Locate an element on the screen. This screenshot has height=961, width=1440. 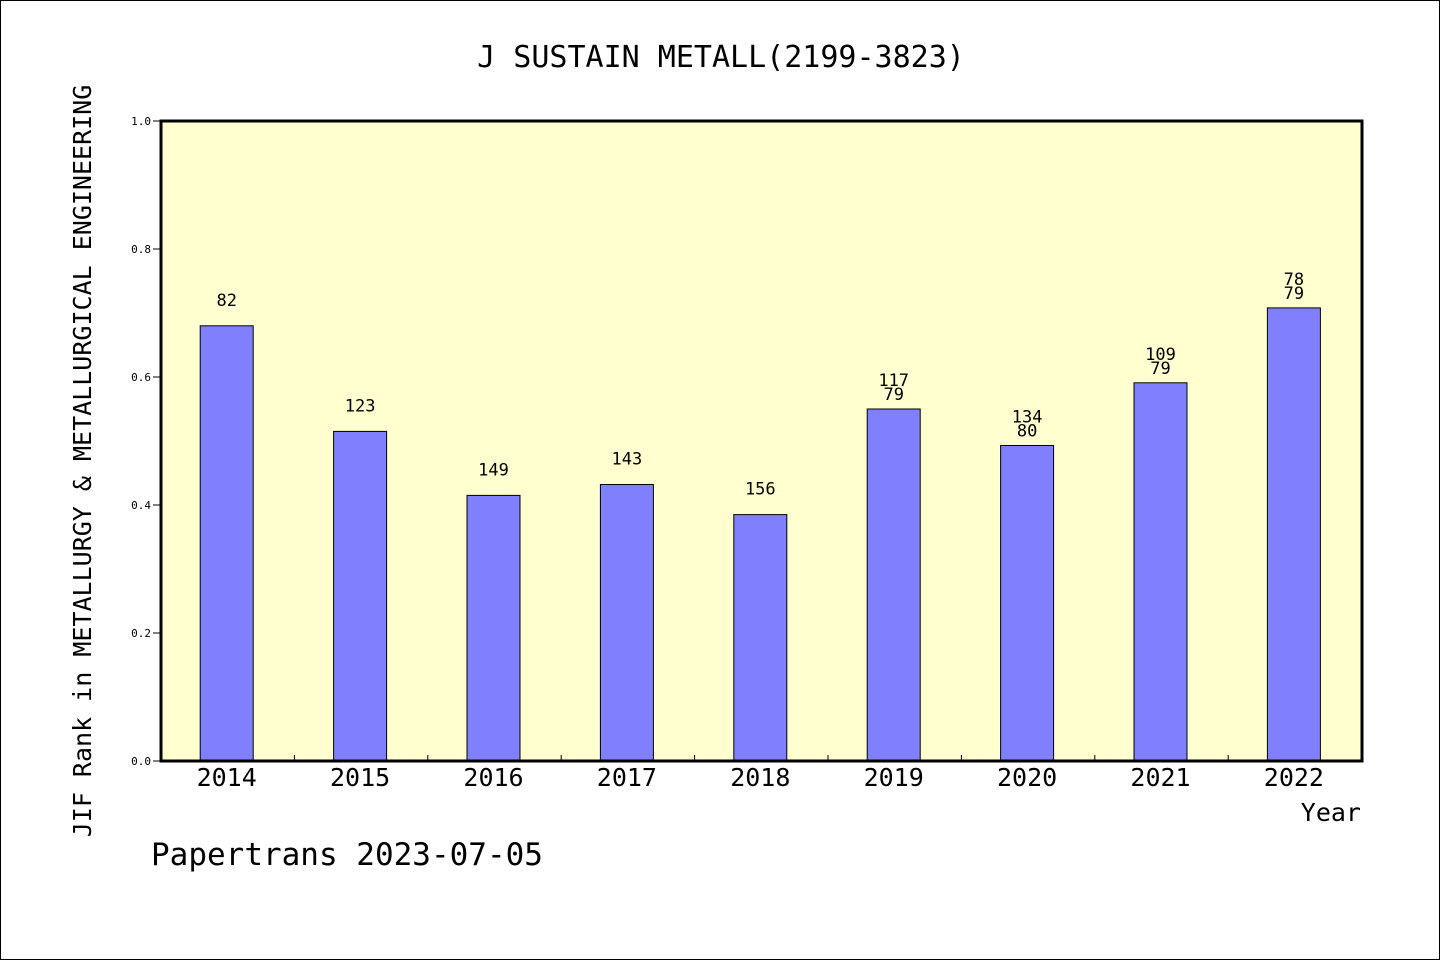
x-tick-label: 2021 is located at coordinates (1160, 777).